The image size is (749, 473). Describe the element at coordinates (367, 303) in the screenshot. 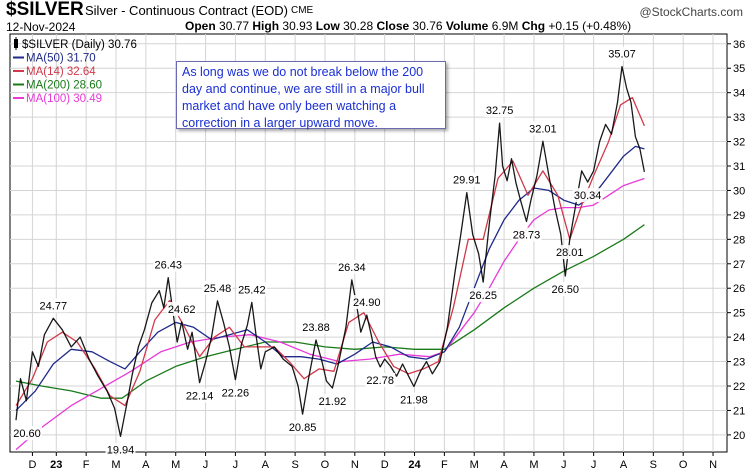

I see `price-label: 24.90` at that location.